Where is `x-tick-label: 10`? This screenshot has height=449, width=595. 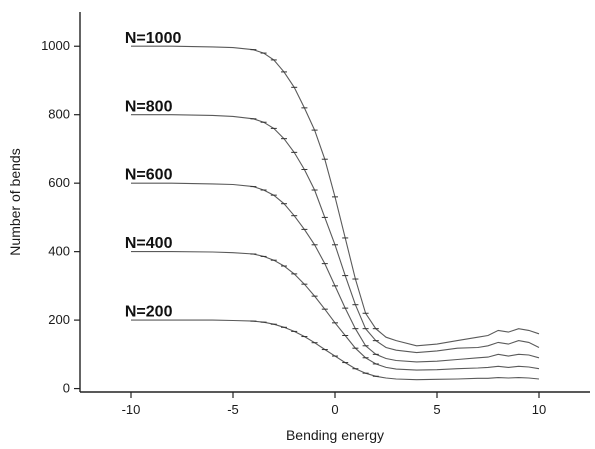
x-tick-label: 10 is located at coordinates (539, 409).